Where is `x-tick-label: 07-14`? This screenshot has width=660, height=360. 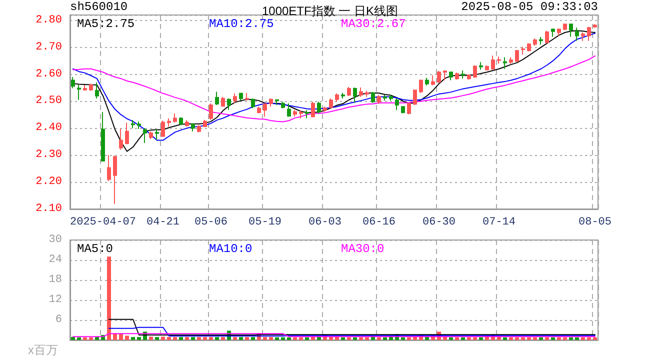
x-tick-label: 07-14 is located at coordinates (499, 222).